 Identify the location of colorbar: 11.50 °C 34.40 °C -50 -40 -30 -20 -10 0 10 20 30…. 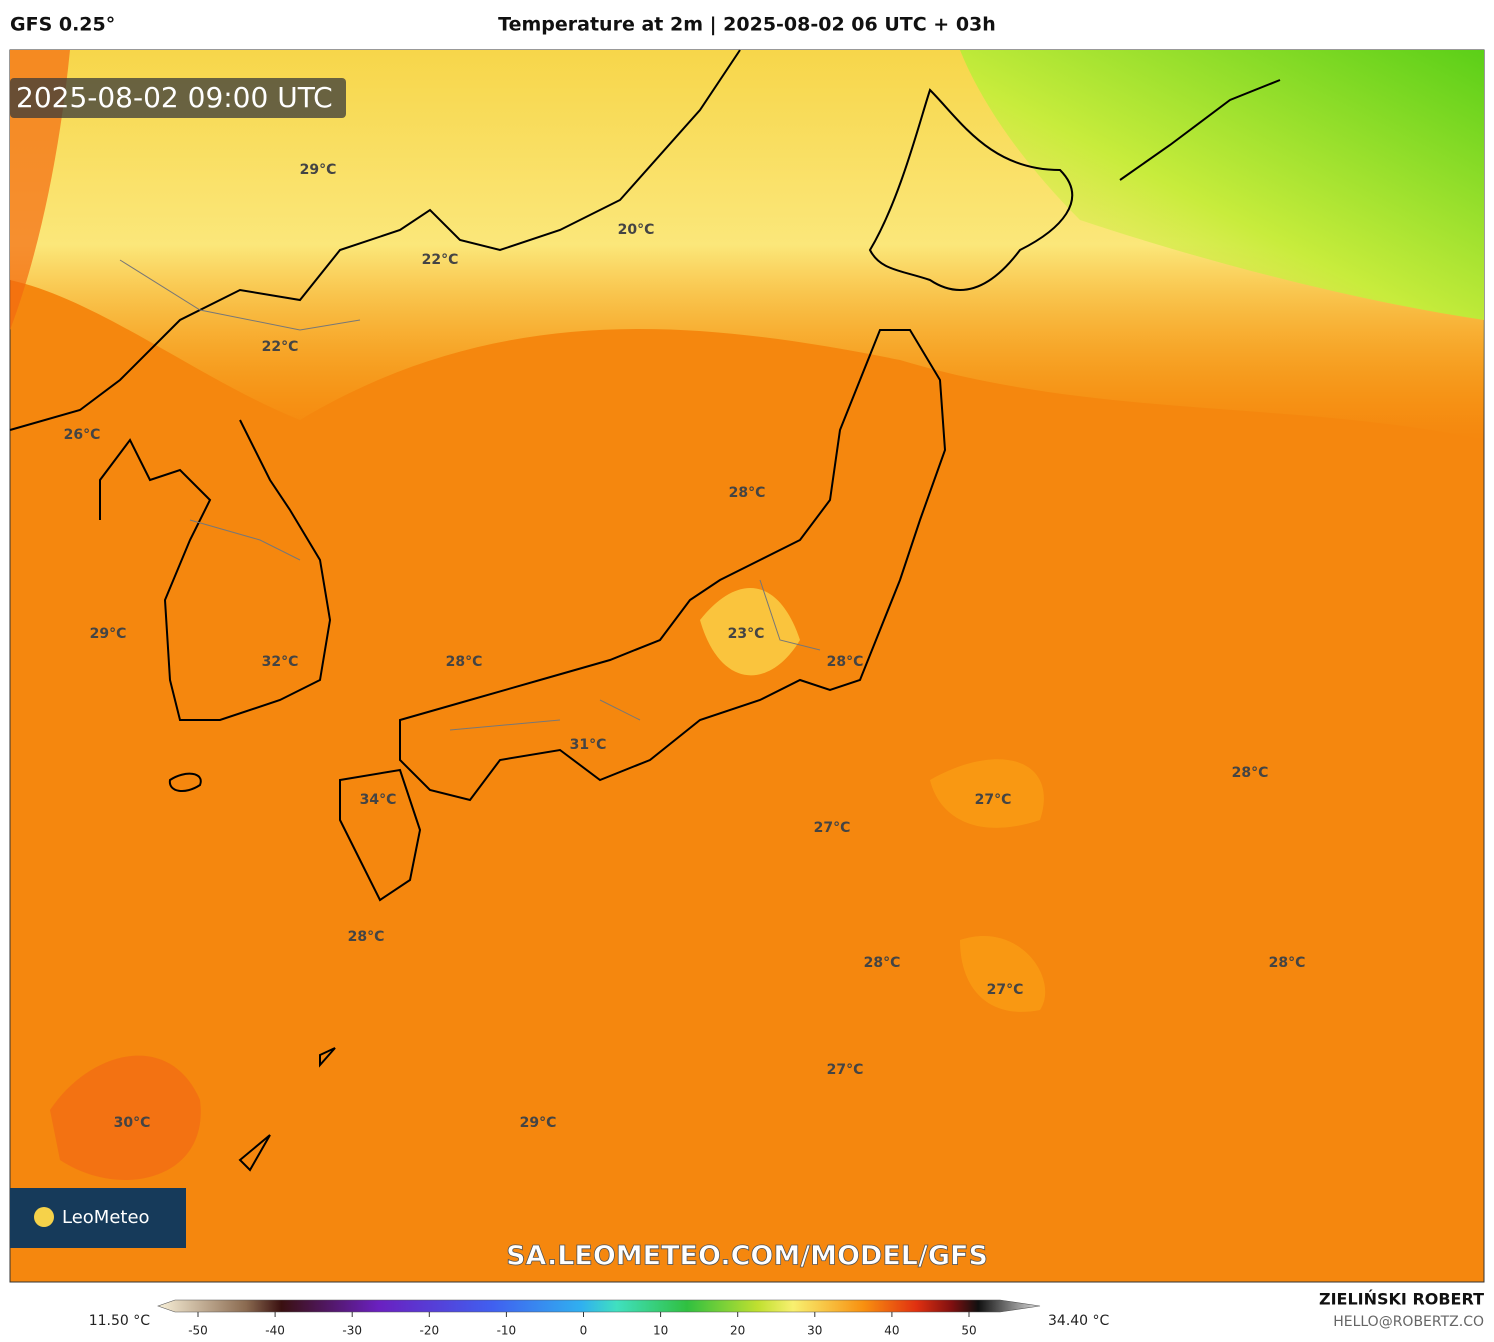
(599, 1318).